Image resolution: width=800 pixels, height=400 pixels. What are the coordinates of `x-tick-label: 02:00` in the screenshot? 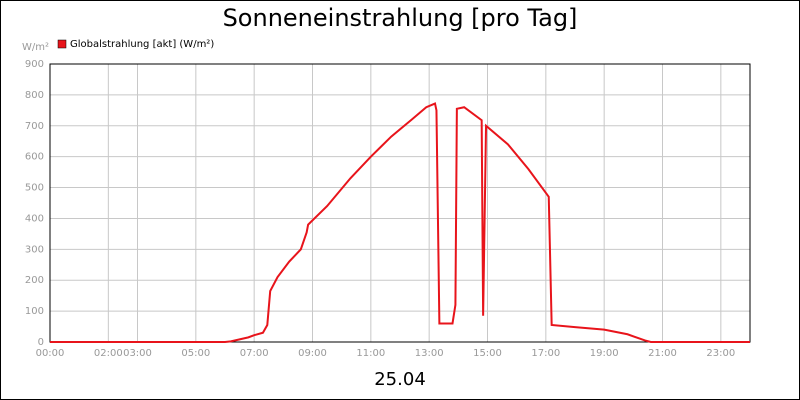 It's located at (108, 353).